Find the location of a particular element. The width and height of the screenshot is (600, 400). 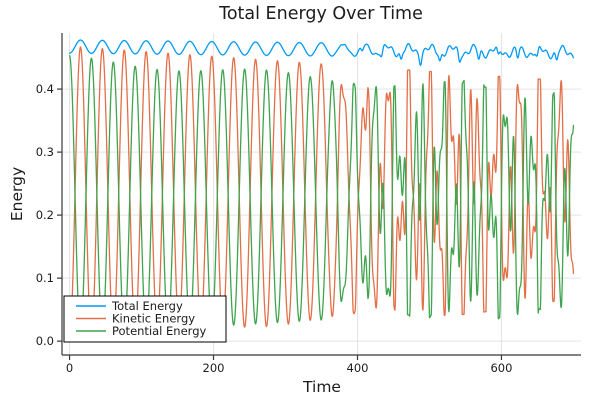

x-tick-label: 400 is located at coordinates (358, 368).